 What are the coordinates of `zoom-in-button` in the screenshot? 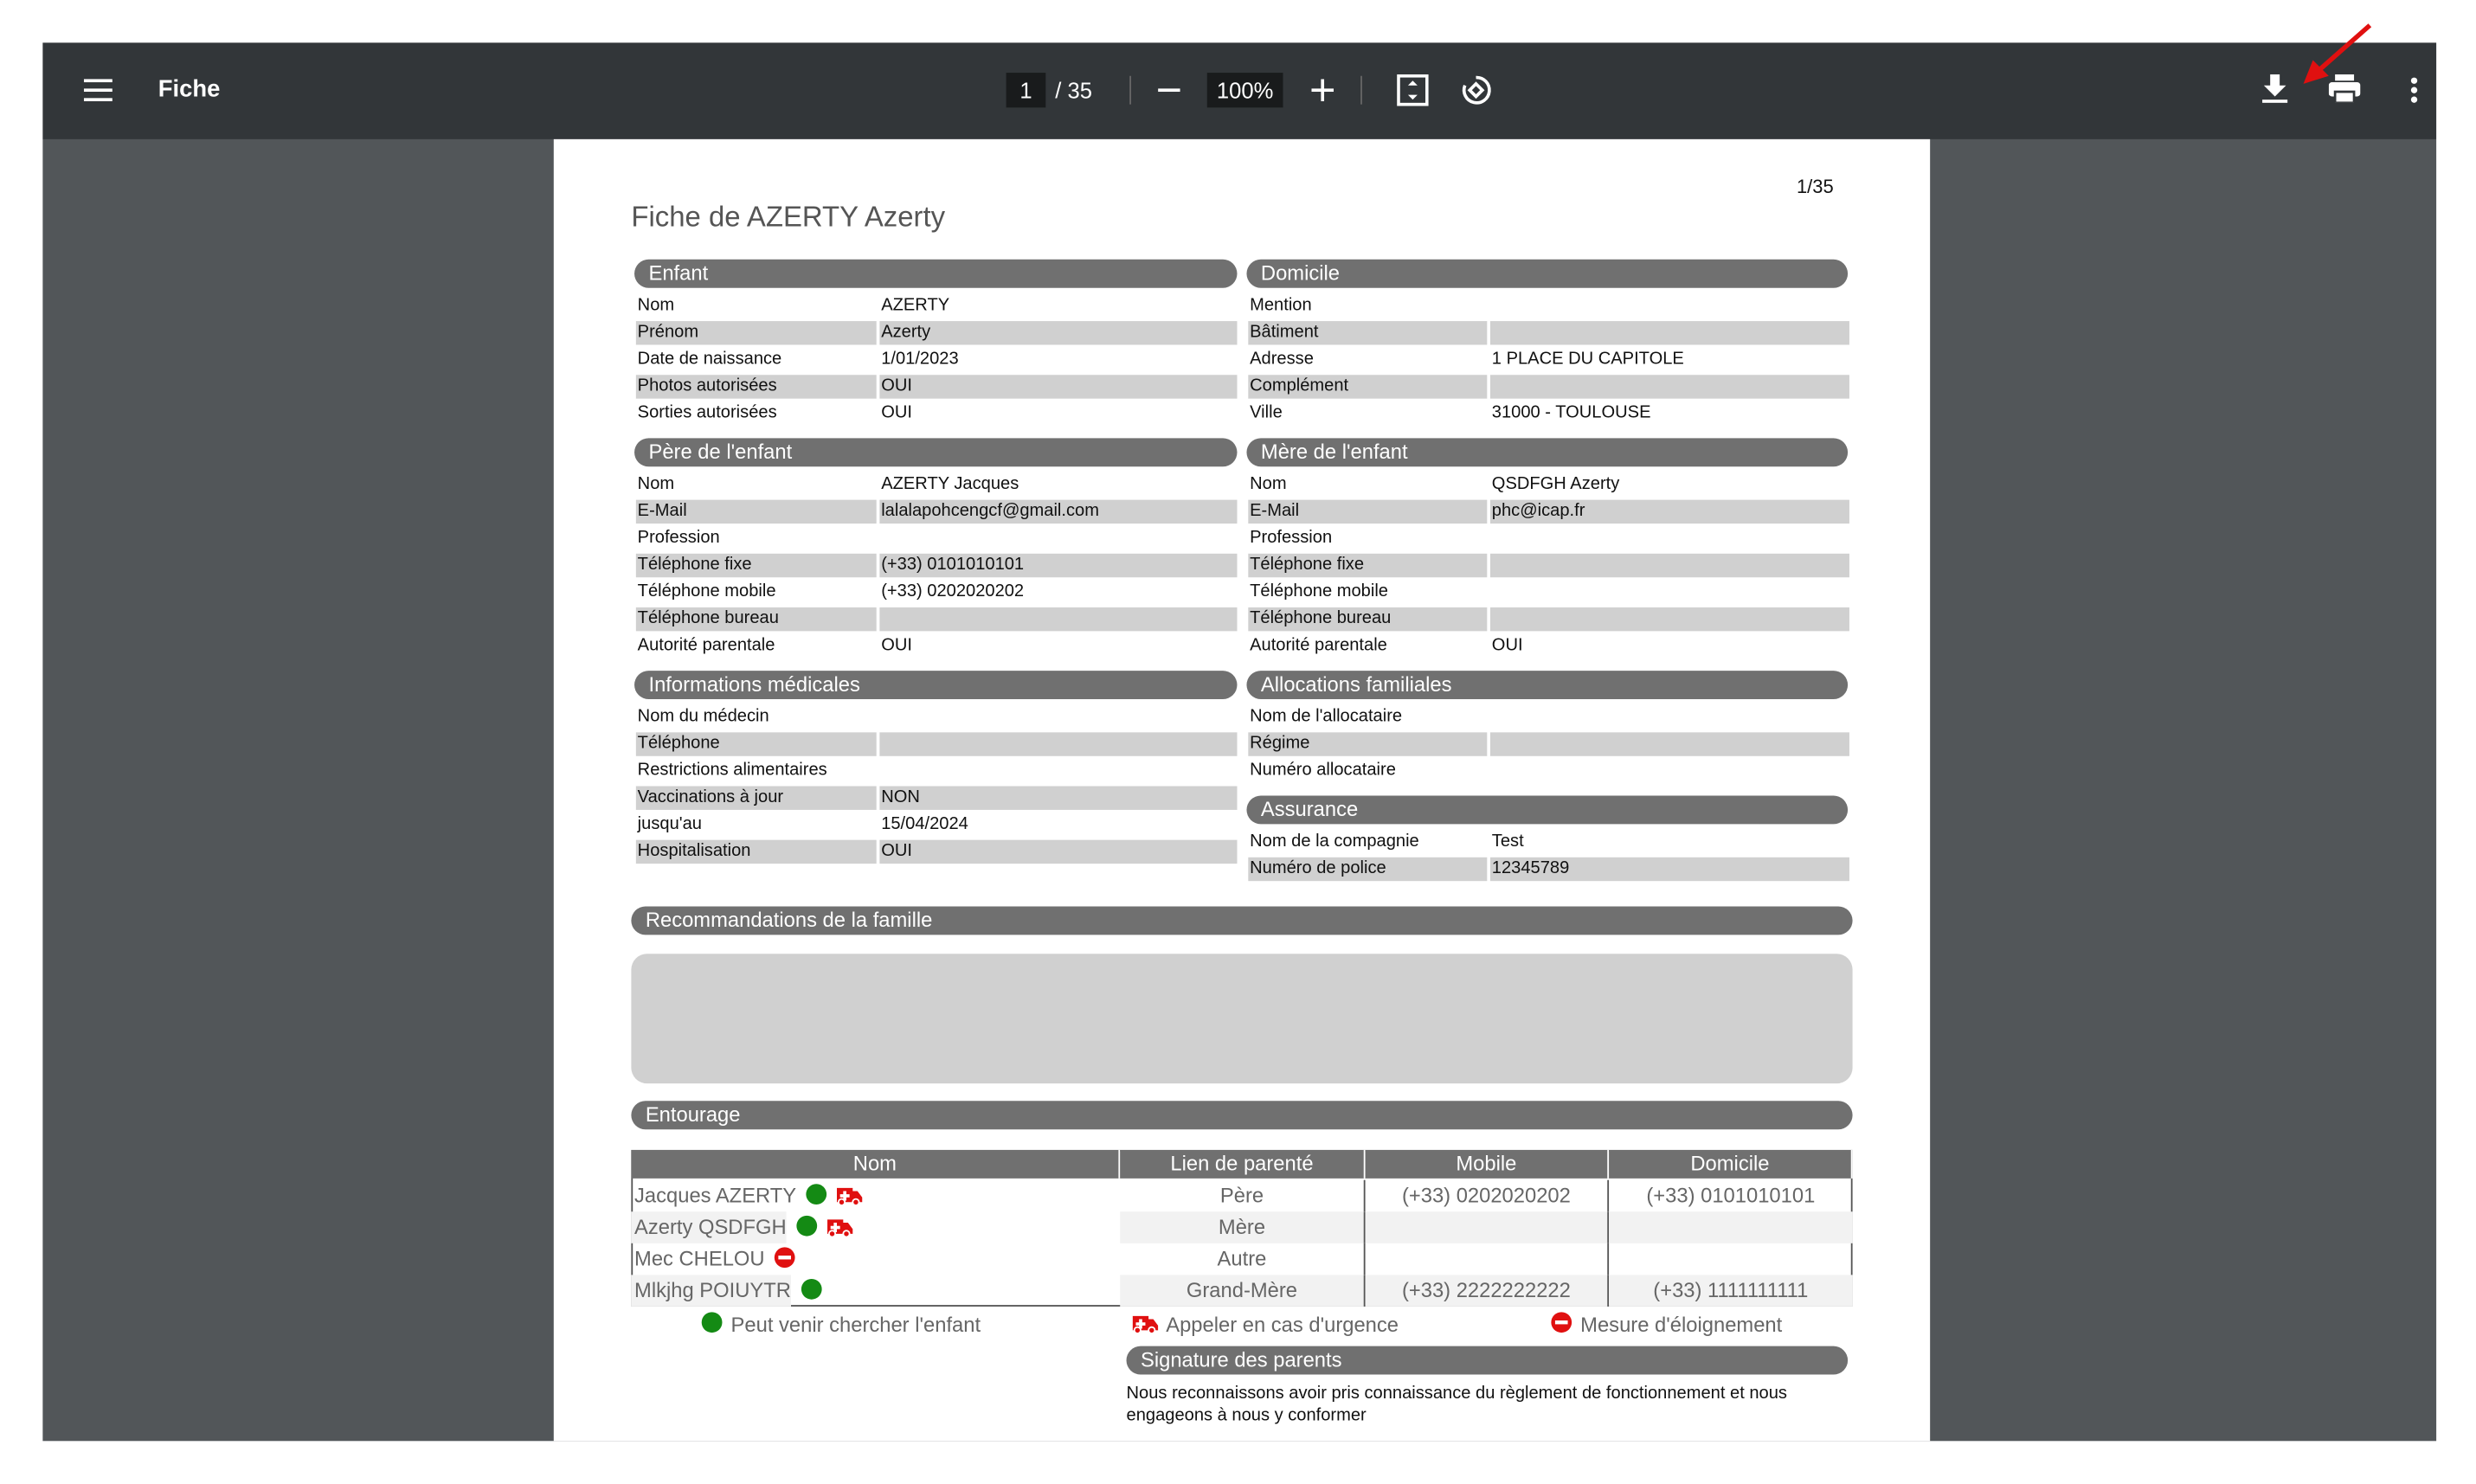 It's located at (1323, 90).